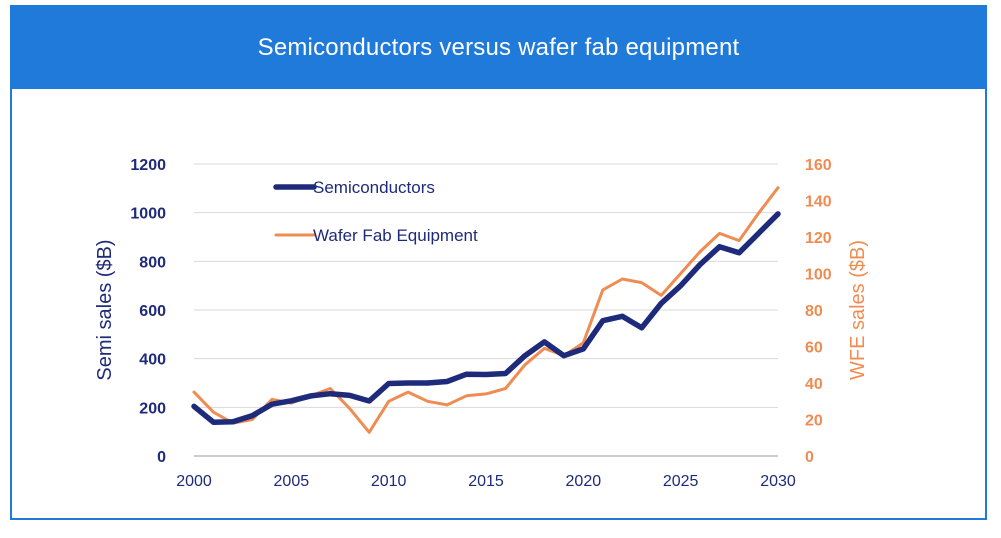 The height and width of the screenshot is (538, 1001). What do you see at coordinates (375, 211) in the screenshot?
I see `legend: Semiconductors Wafer Fab Equipment` at bounding box center [375, 211].